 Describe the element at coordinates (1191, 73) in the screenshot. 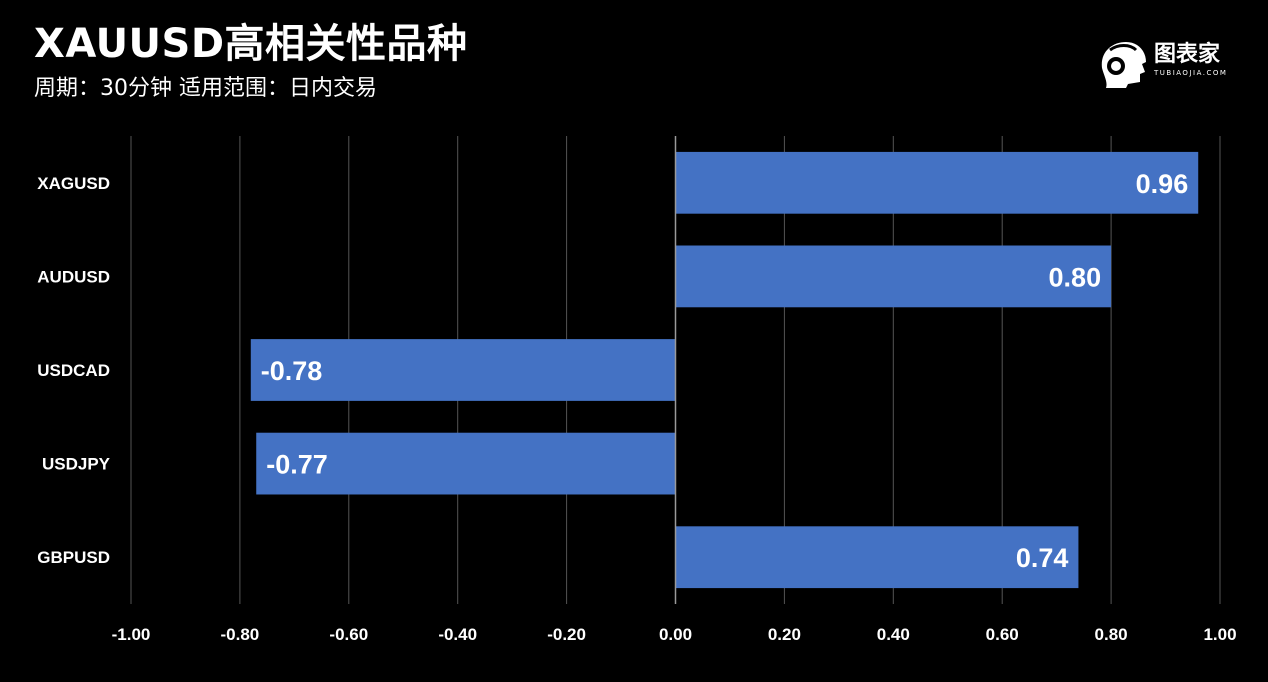

I see `logo-subtext: TUBIAOJIA.COM` at that location.